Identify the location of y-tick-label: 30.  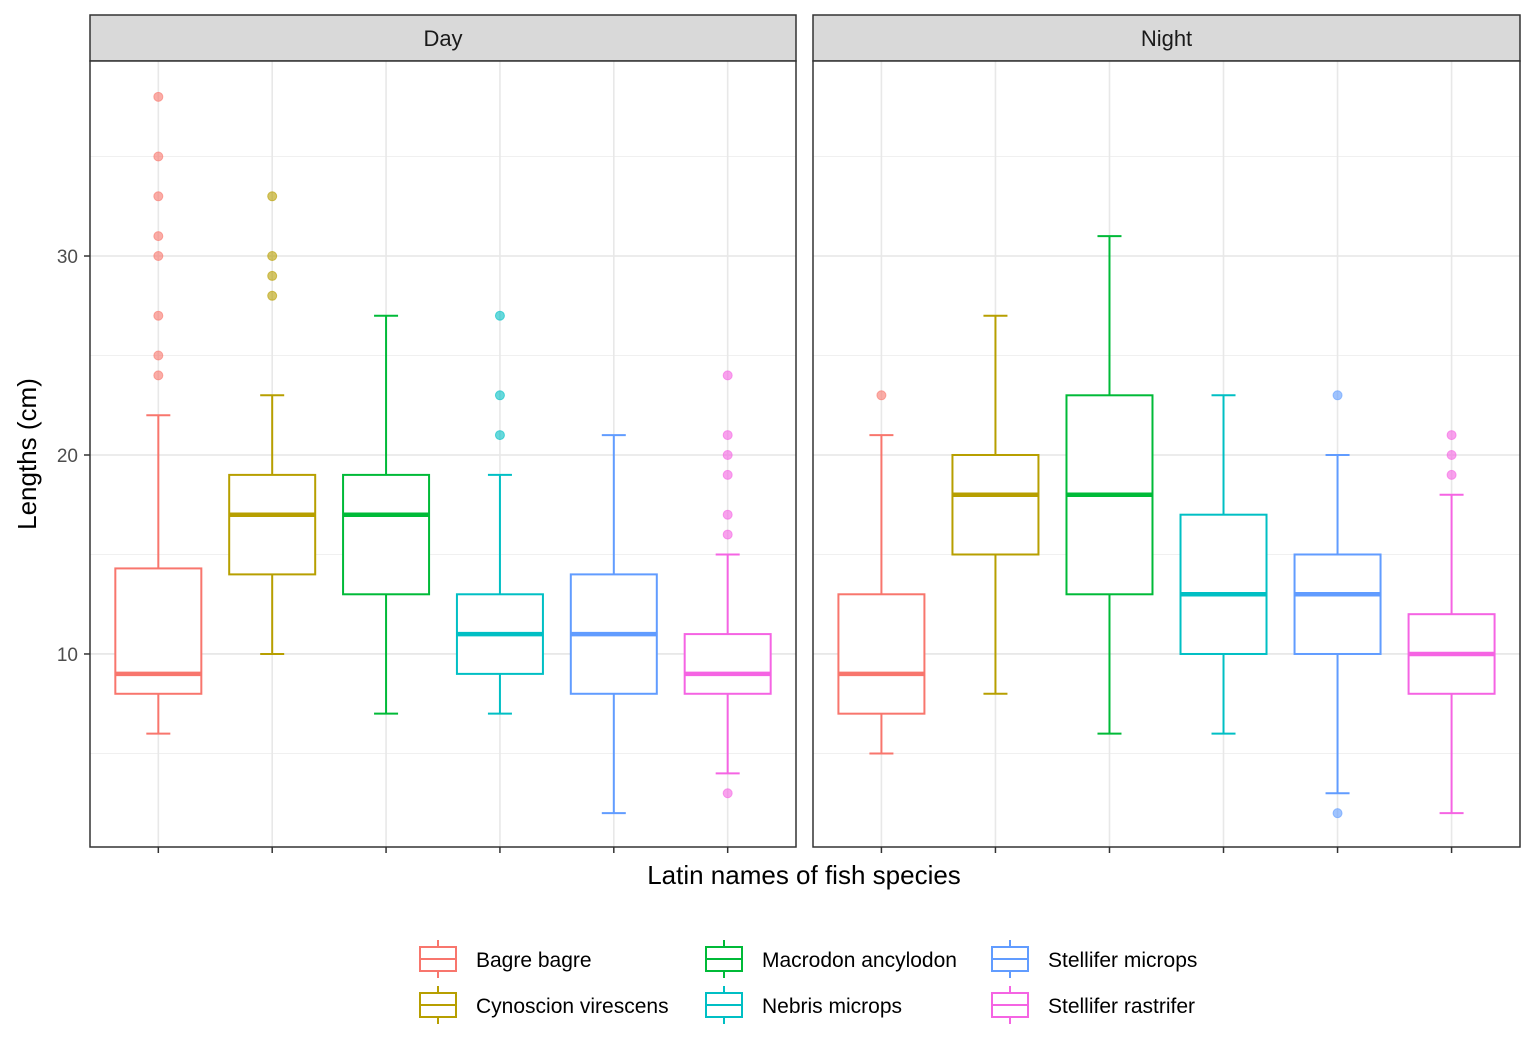
(67, 257).